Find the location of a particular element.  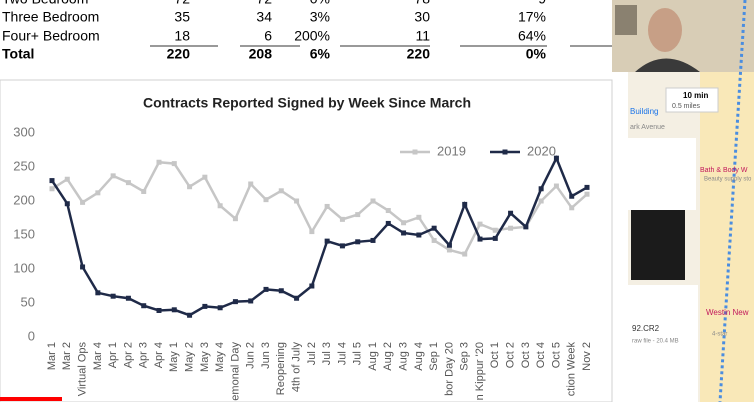

thumbnail is located at coordinates (658, 245).